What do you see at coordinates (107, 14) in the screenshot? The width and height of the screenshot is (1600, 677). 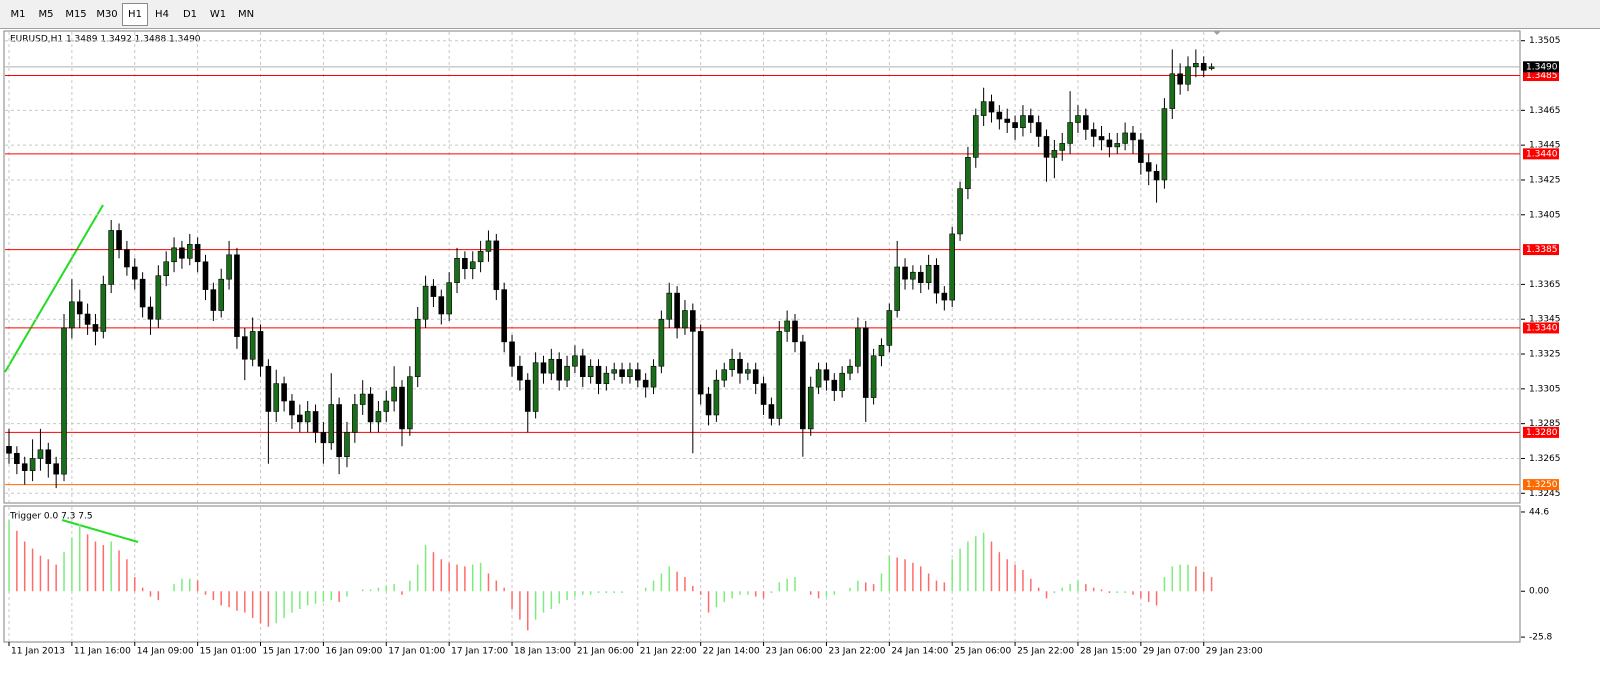 I see `timeframe-button: M30` at bounding box center [107, 14].